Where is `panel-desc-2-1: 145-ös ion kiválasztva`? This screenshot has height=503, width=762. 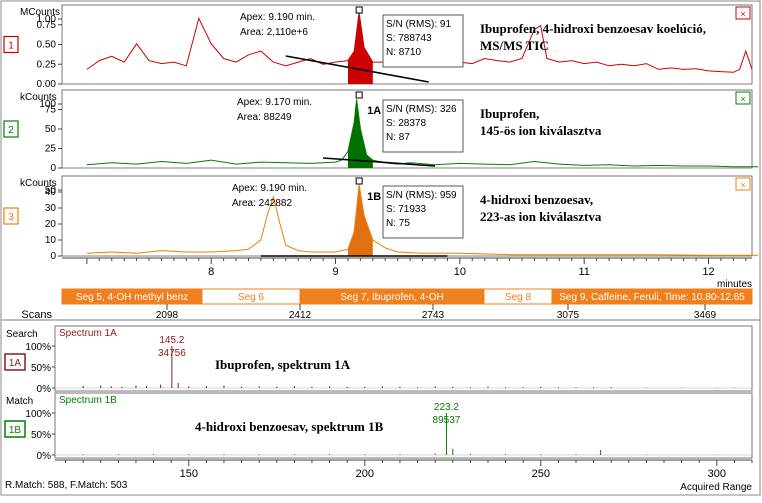 panel-desc-2-1: 145-ös ion kiválasztva is located at coordinates (541, 130).